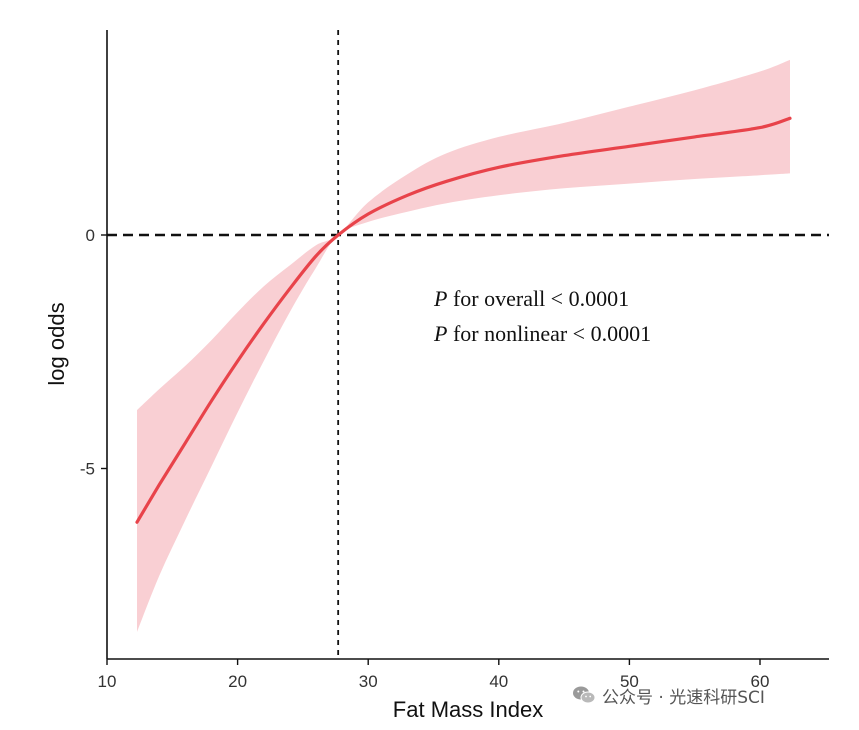  What do you see at coordinates (440, 298) in the screenshot?
I see `annotation-overall-p: P` at bounding box center [440, 298].